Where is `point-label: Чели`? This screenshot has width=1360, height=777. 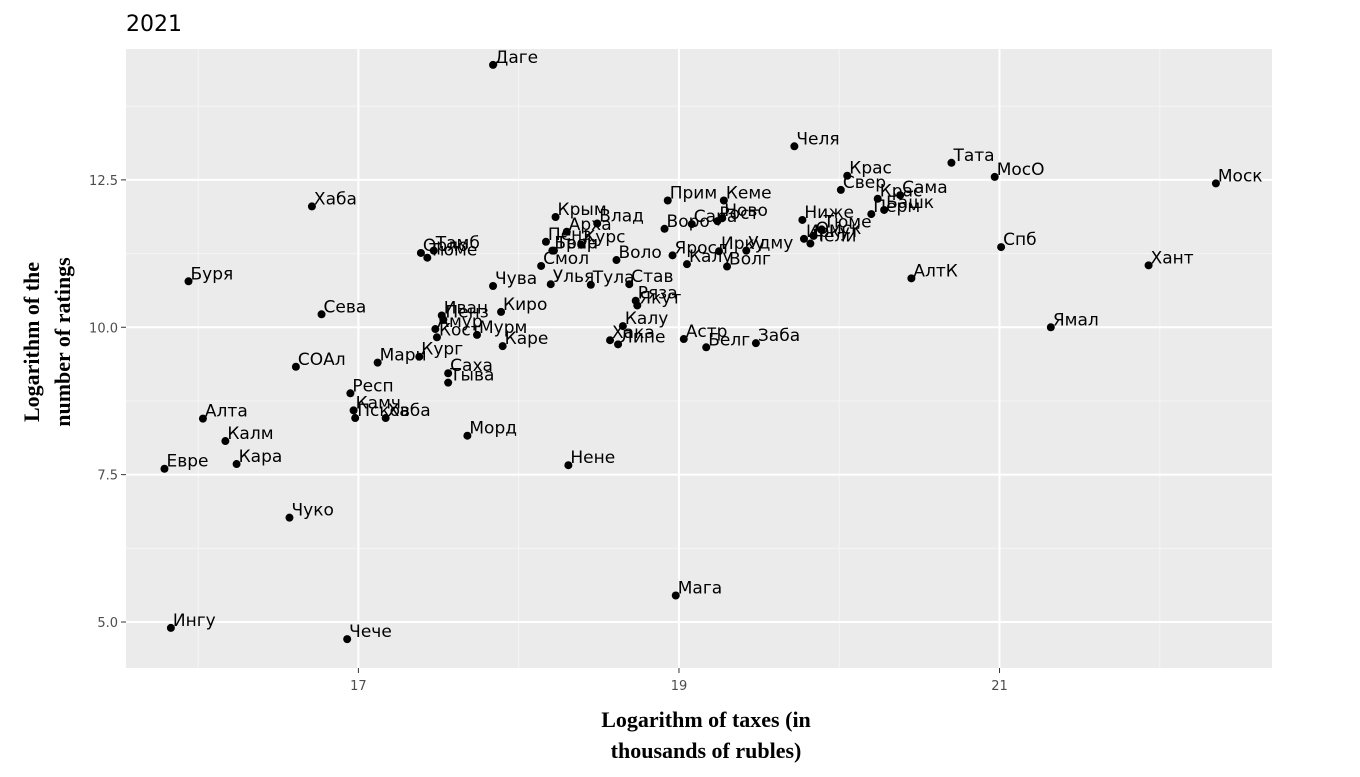
point-label: Чели is located at coordinates (834, 237).